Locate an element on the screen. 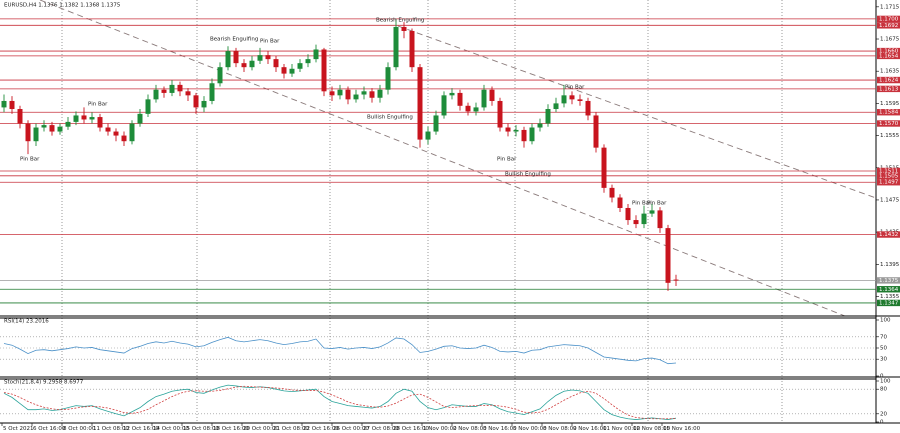  level-label: 1.1432 is located at coordinates (888, 235).